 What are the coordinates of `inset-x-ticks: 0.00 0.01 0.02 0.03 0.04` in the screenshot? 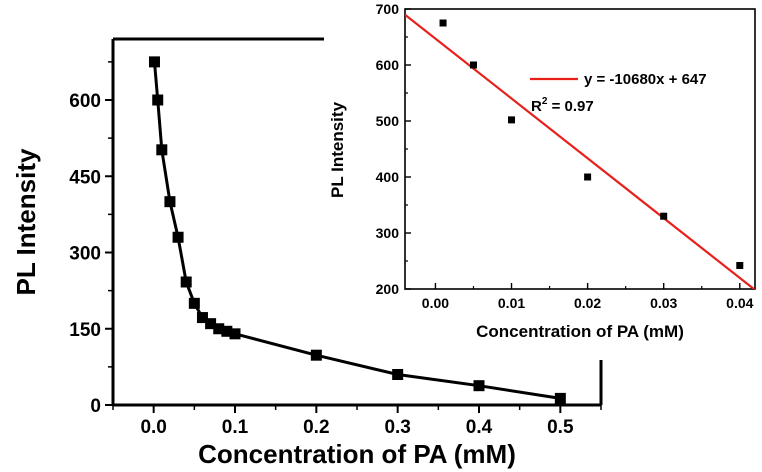 It's located at (588, 297).